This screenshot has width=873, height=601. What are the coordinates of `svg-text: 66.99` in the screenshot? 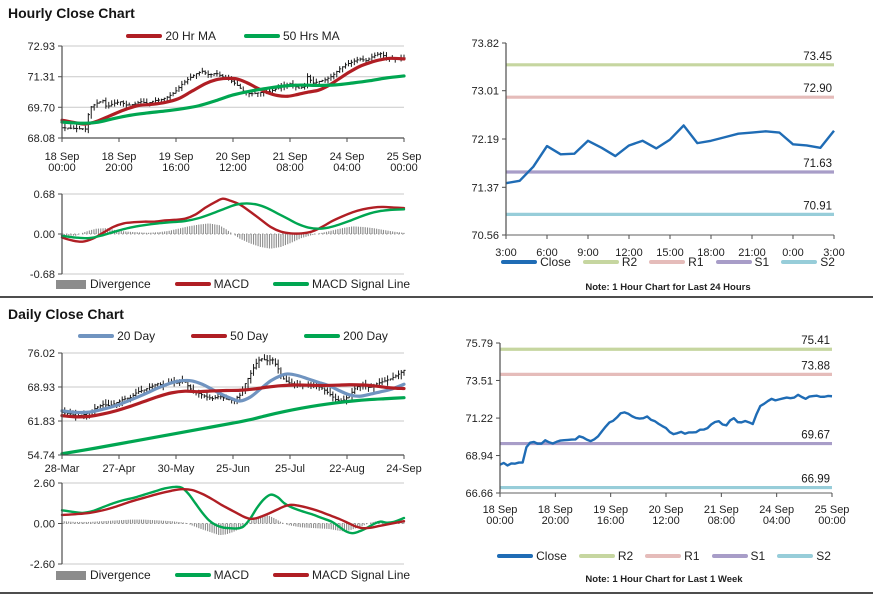 It's located at (815, 480).